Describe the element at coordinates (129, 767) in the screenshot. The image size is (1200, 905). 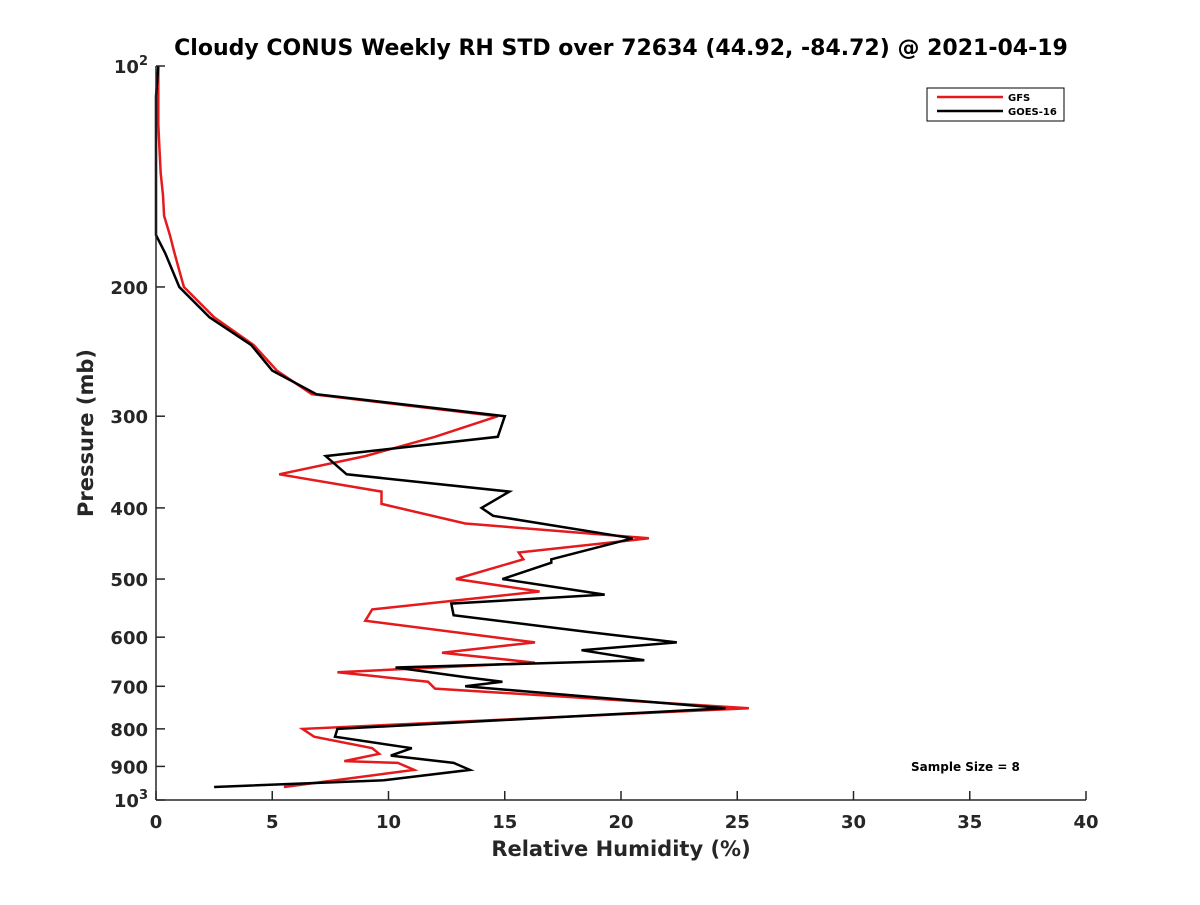
I see `y-tick-label: 900` at that location.